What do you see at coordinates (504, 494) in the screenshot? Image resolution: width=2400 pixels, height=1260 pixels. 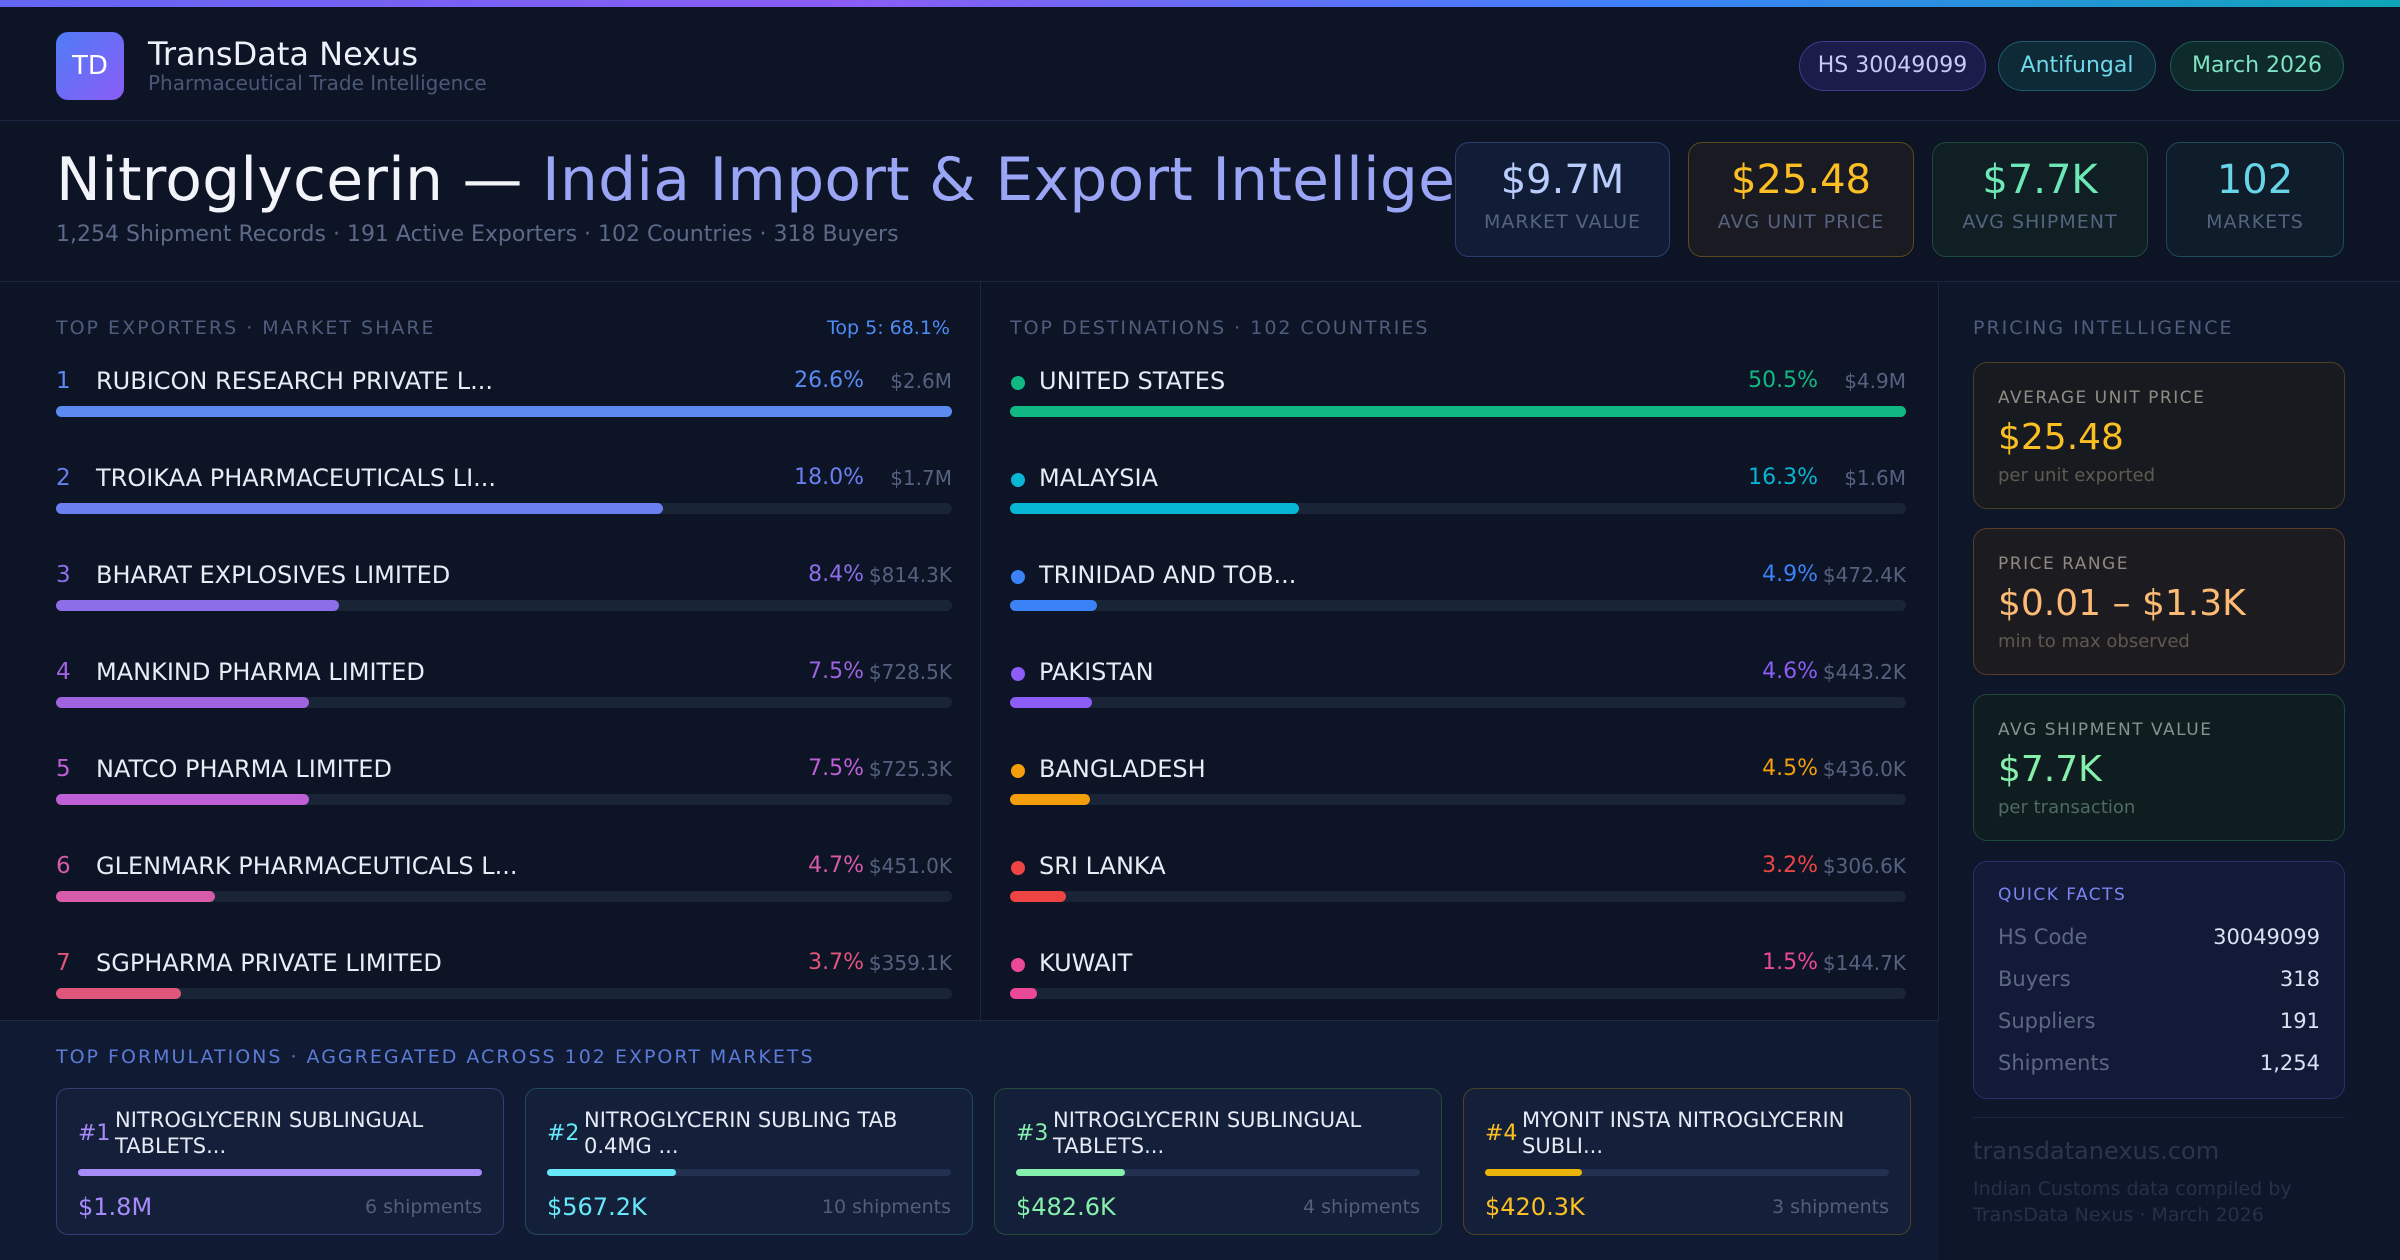 I see `exporter-row: 2 TROIKAA PHARMACEUTICALS LI... 18.0% $1.7M` at bounding box center [504, 494].